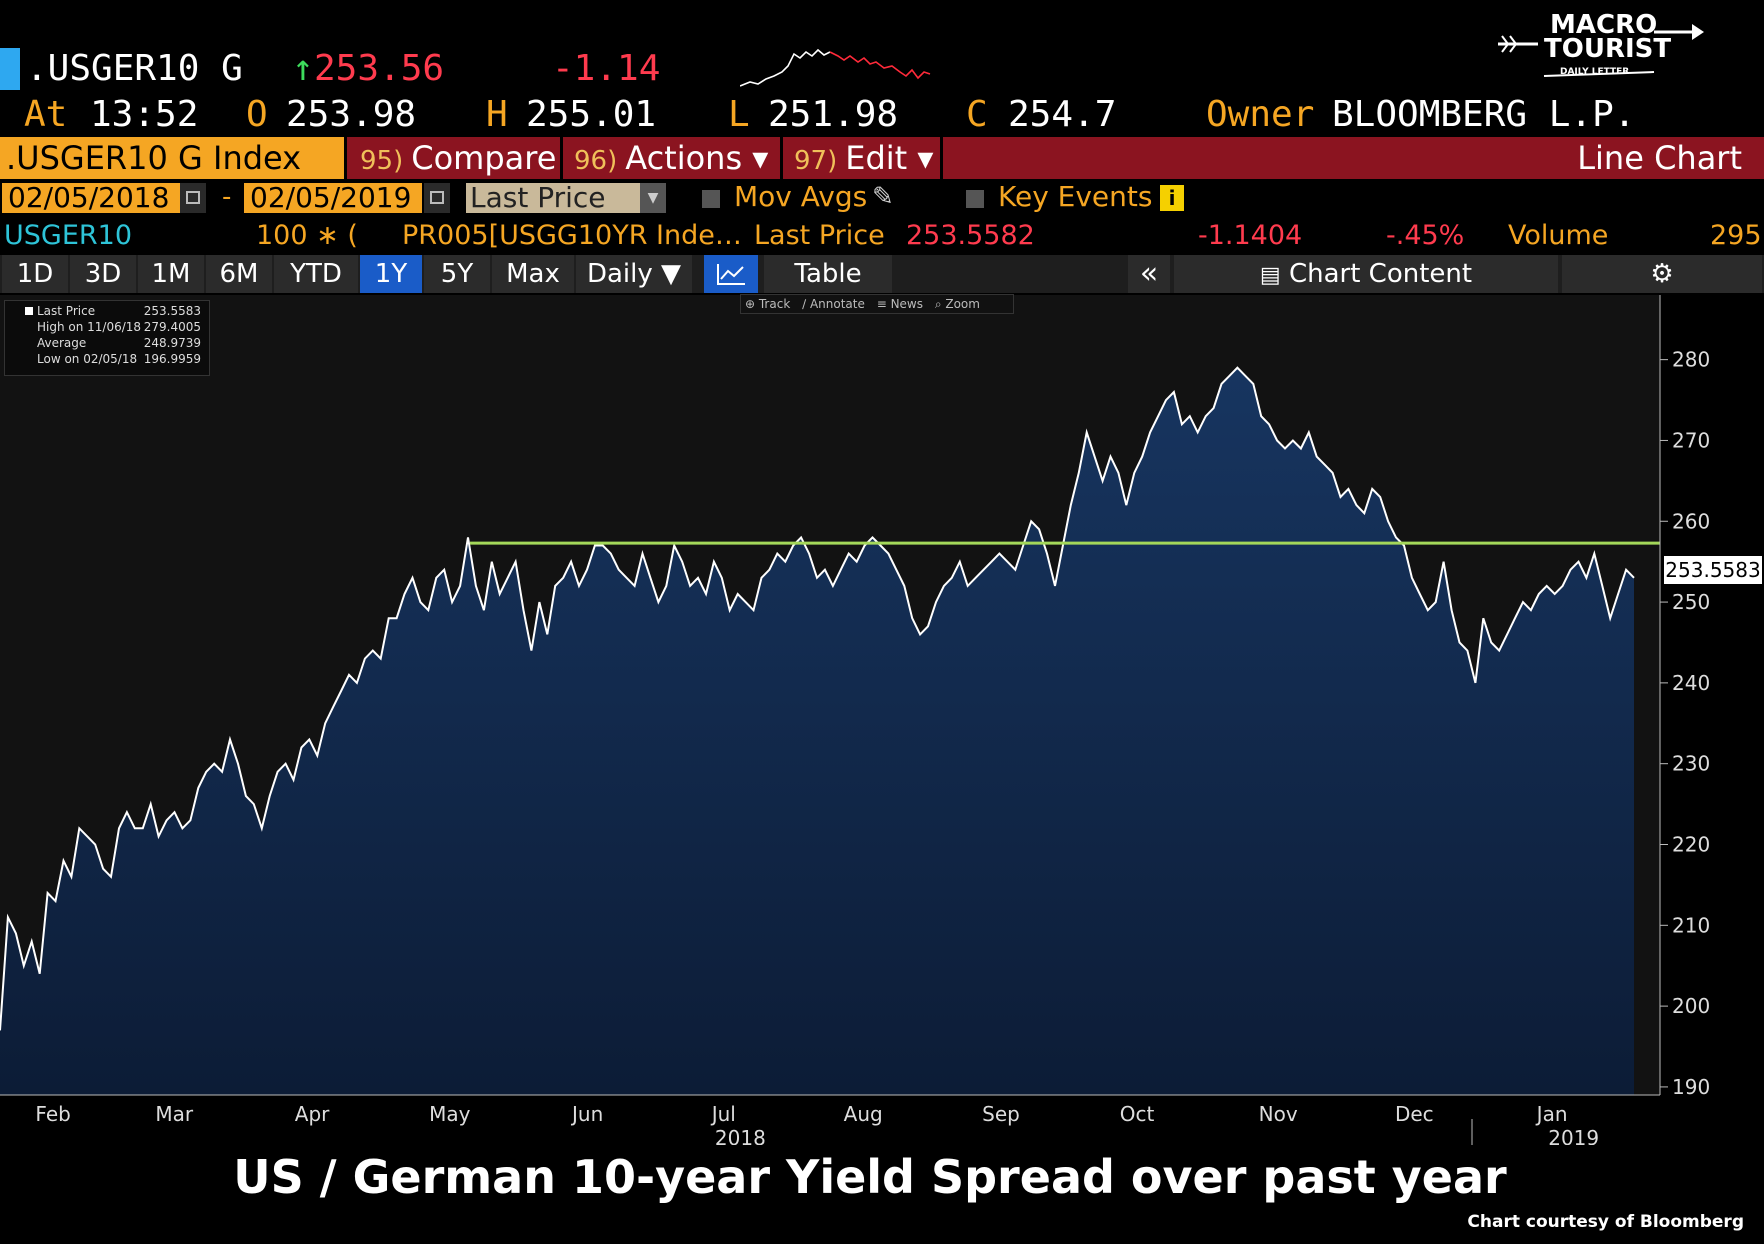  I want to click on collapse-panel-button: «, so click(1149, 274).